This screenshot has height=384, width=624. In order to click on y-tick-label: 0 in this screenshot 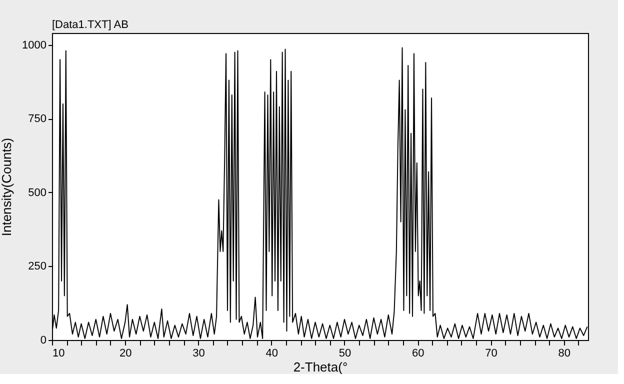, I will do `click(43, 340)`.